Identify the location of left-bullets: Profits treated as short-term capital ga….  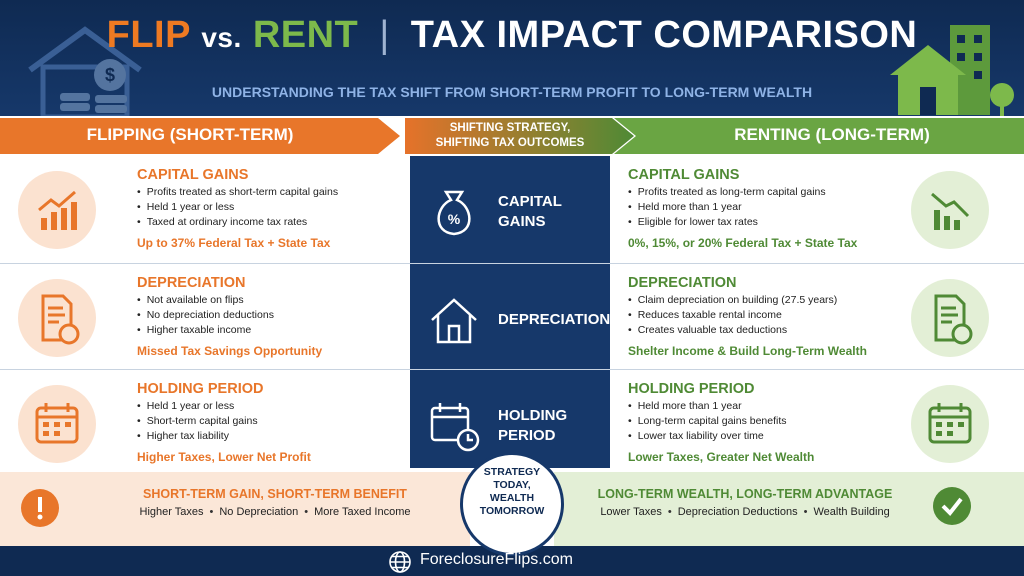
(237, 207).